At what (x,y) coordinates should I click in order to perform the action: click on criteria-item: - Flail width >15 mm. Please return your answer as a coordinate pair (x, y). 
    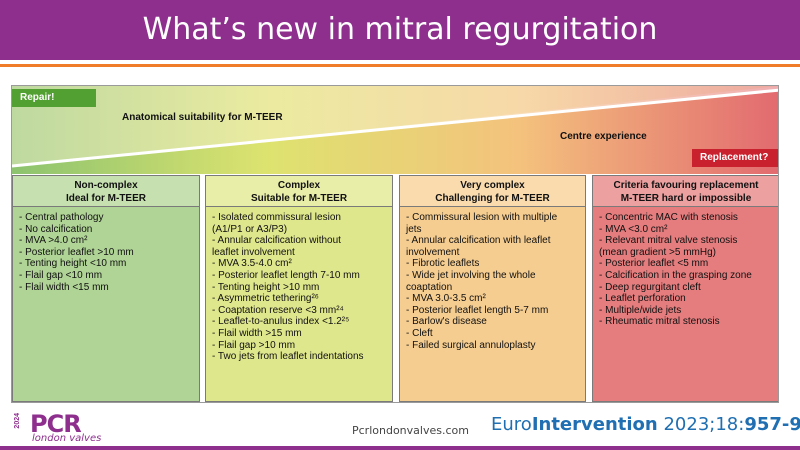
    Looking at the image, I should click on (257, 333).